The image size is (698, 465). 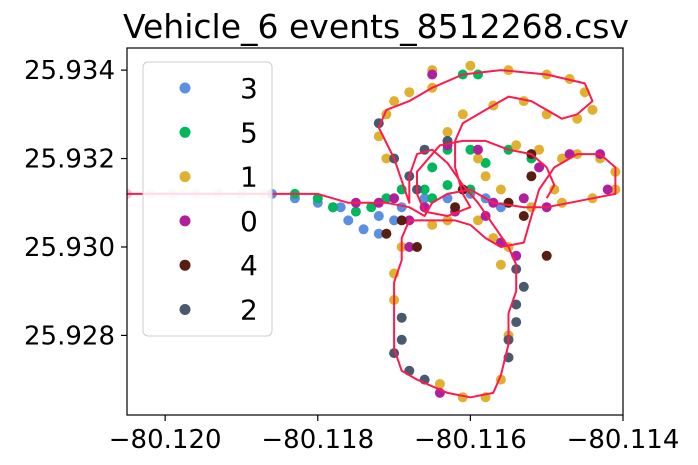 What do you see at coordinates (249, 221) in the screenshot?
I see `legend-label-0: 0` at bounding box center [249, 221].